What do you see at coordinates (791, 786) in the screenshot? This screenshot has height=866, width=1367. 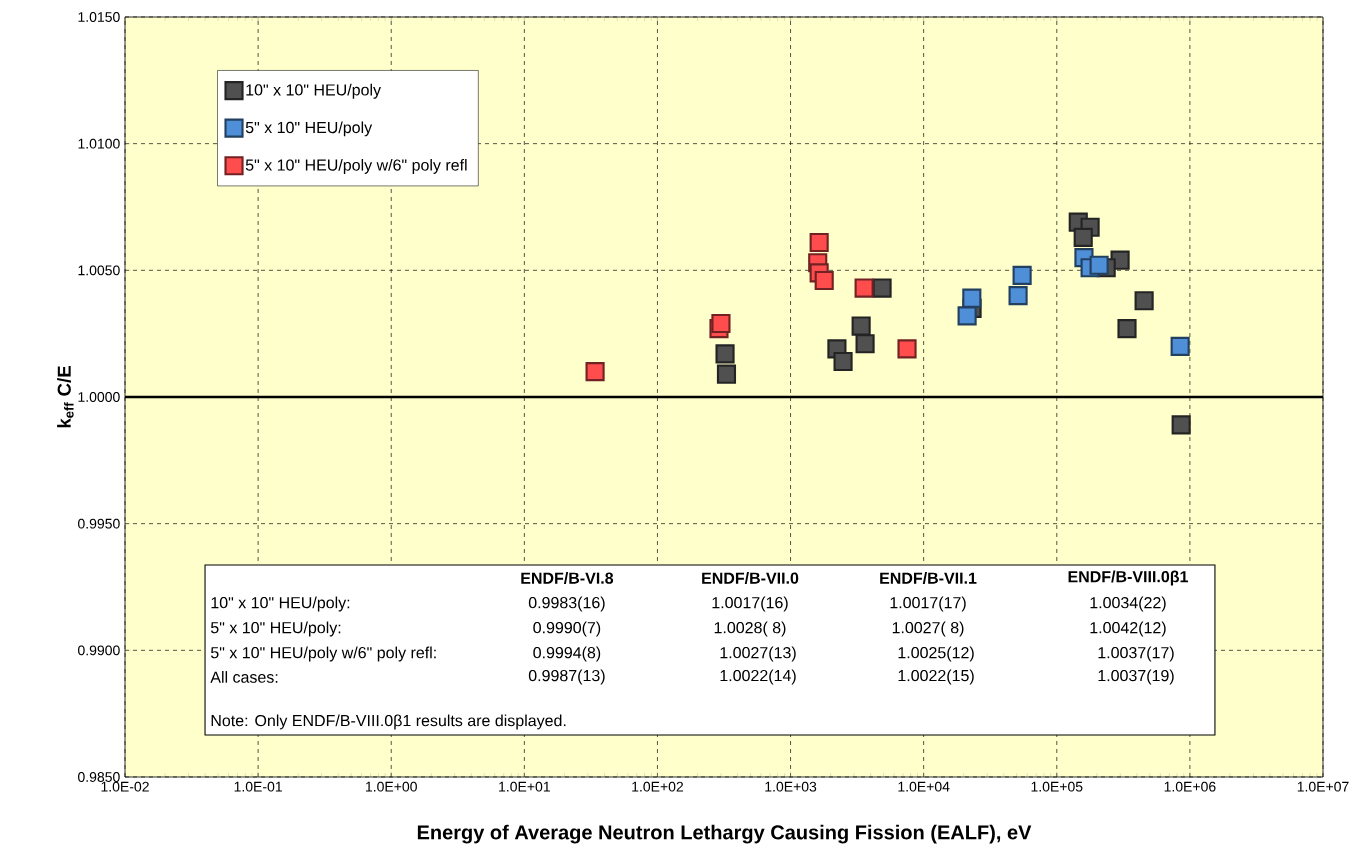 I see `x-tick-label: 1.0E+03` at bounding box center [791, 786].